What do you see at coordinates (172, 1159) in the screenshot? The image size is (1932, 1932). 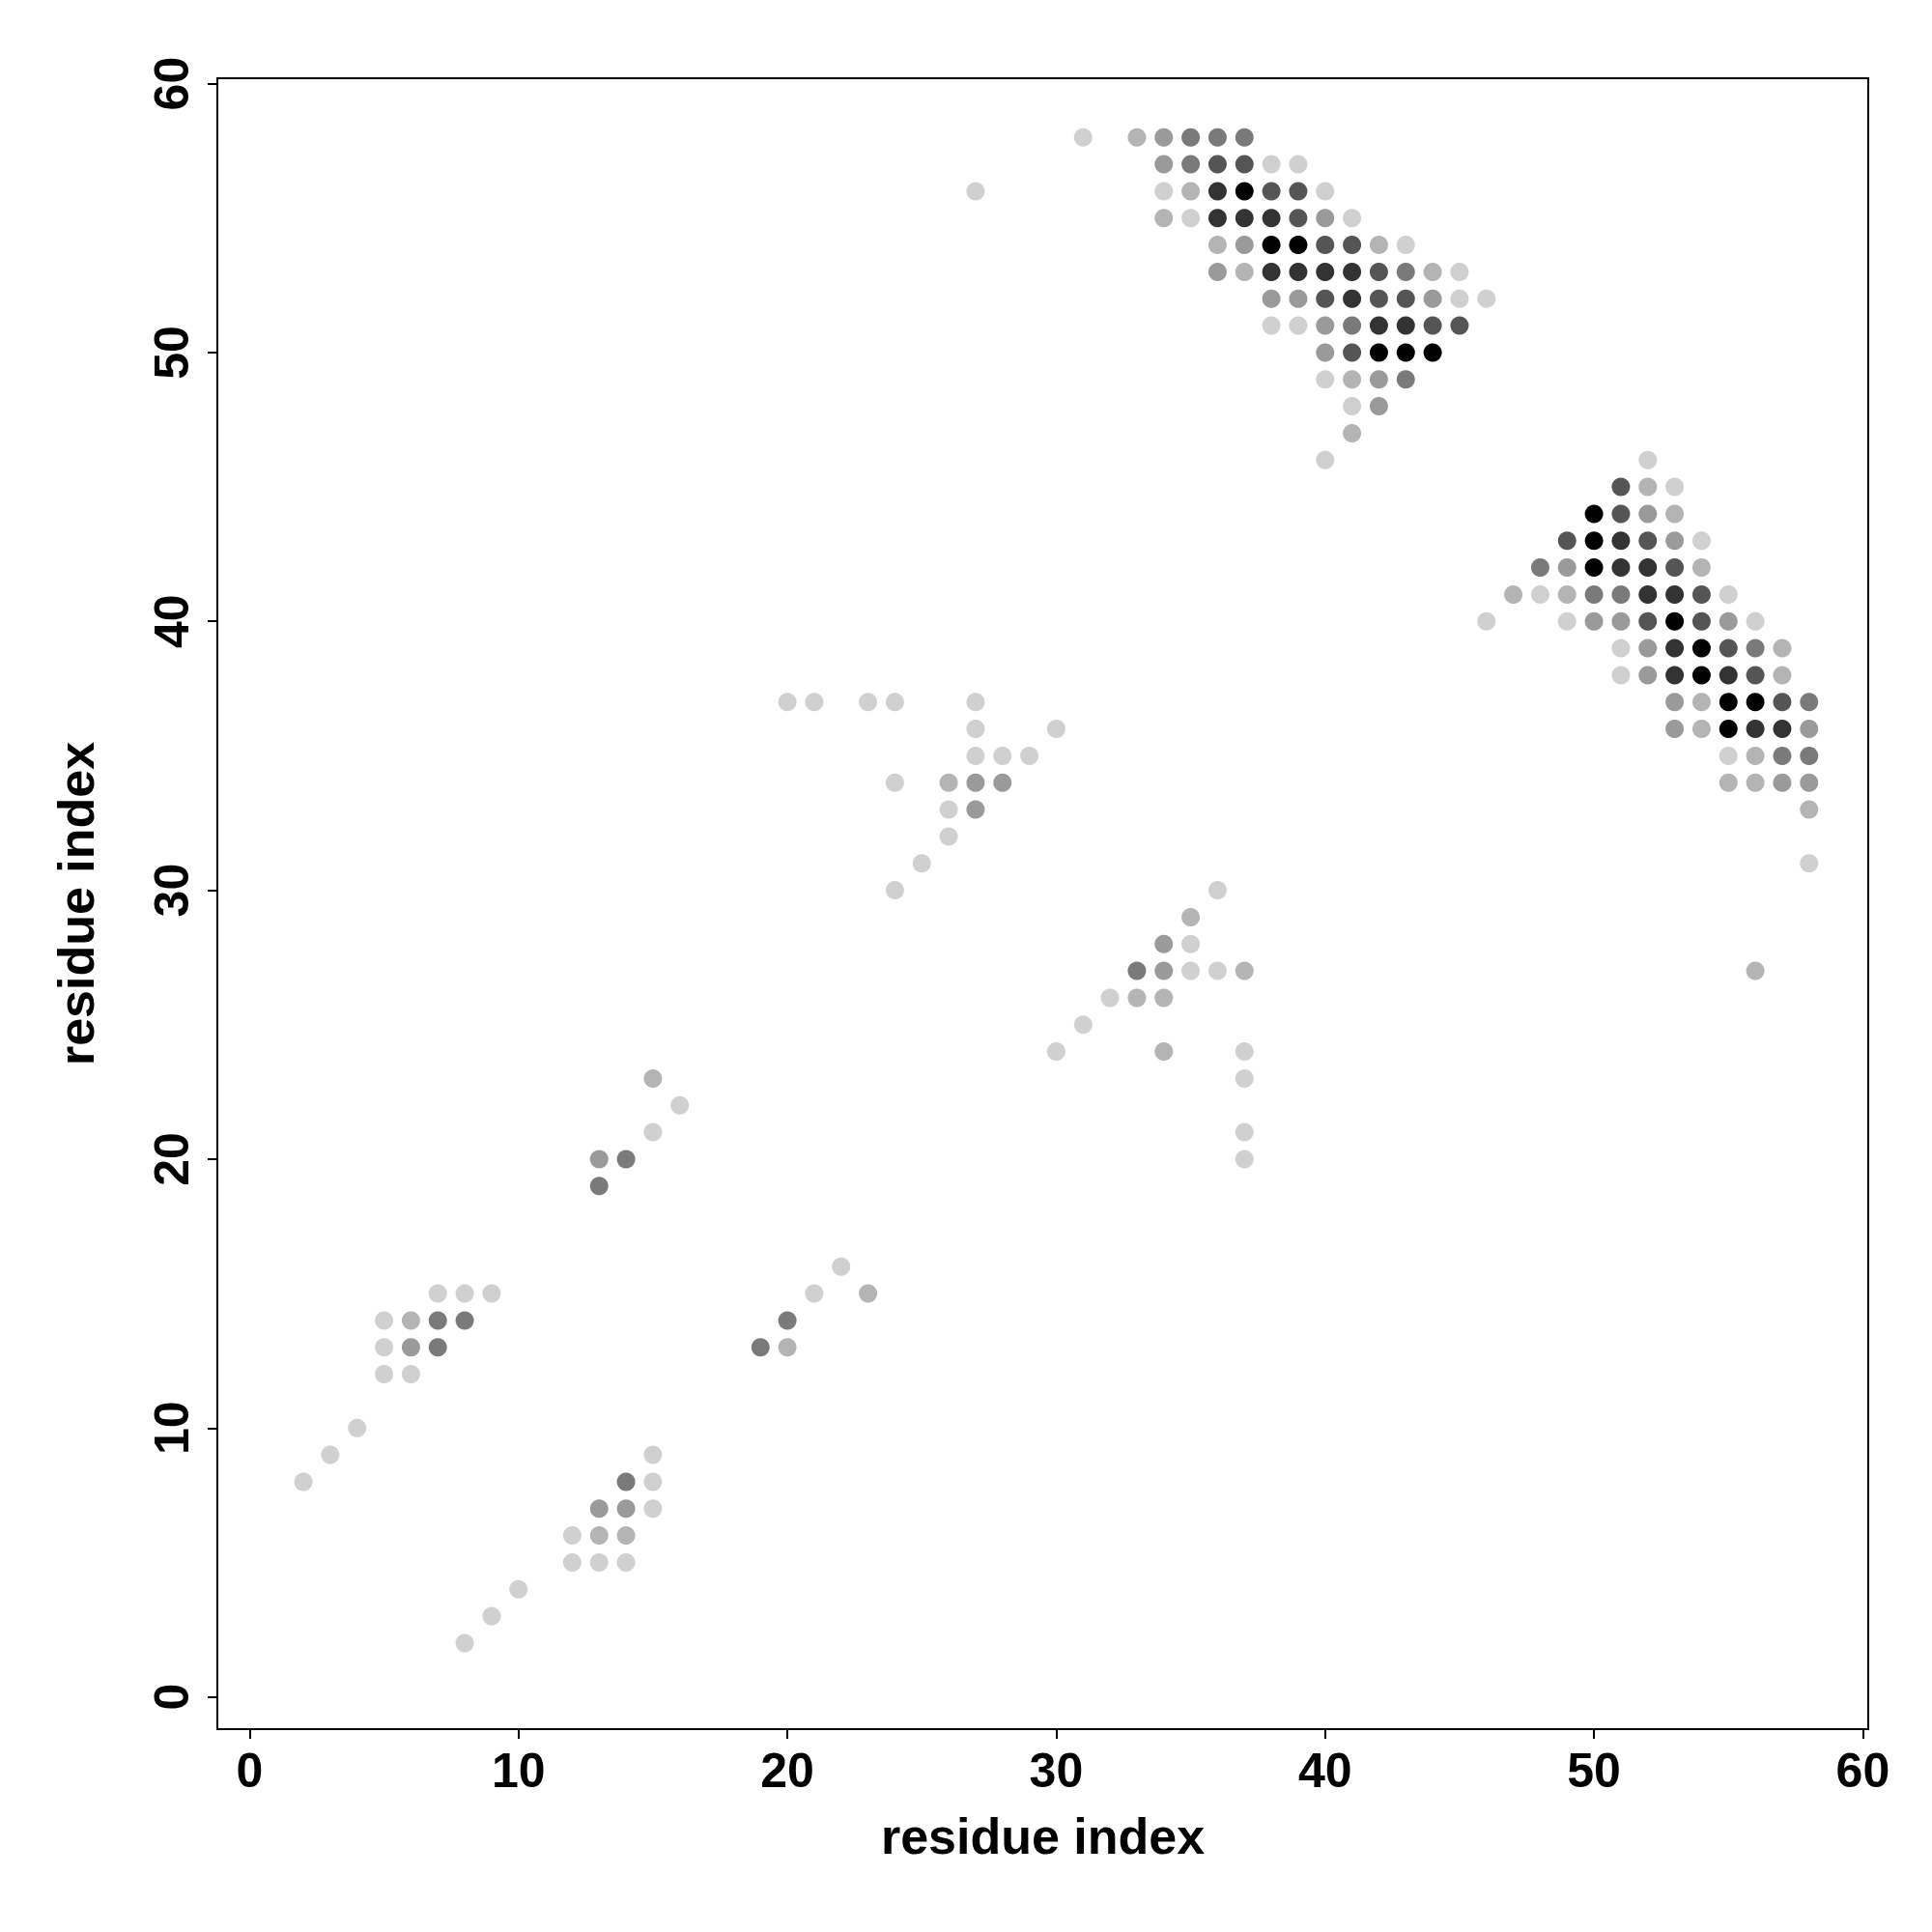 I see `y-tick-label: 20` at bounding box center [172, 1159].